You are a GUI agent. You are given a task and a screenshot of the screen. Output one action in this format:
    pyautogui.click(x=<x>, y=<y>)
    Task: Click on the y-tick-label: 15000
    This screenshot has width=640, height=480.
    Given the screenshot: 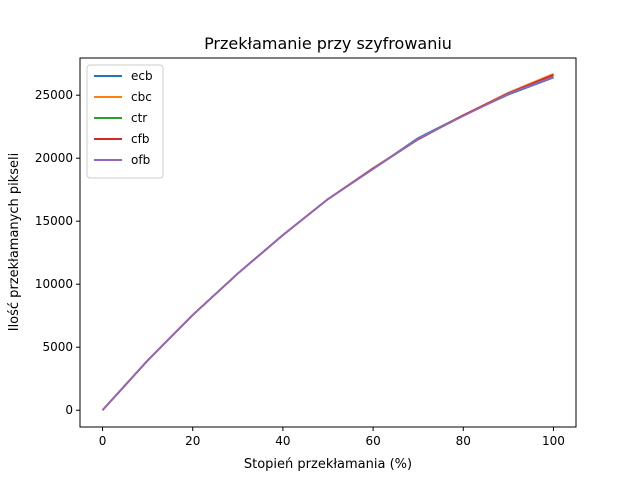 What is the action you would take?
    pyautogui.click(x=54, y=221)
    